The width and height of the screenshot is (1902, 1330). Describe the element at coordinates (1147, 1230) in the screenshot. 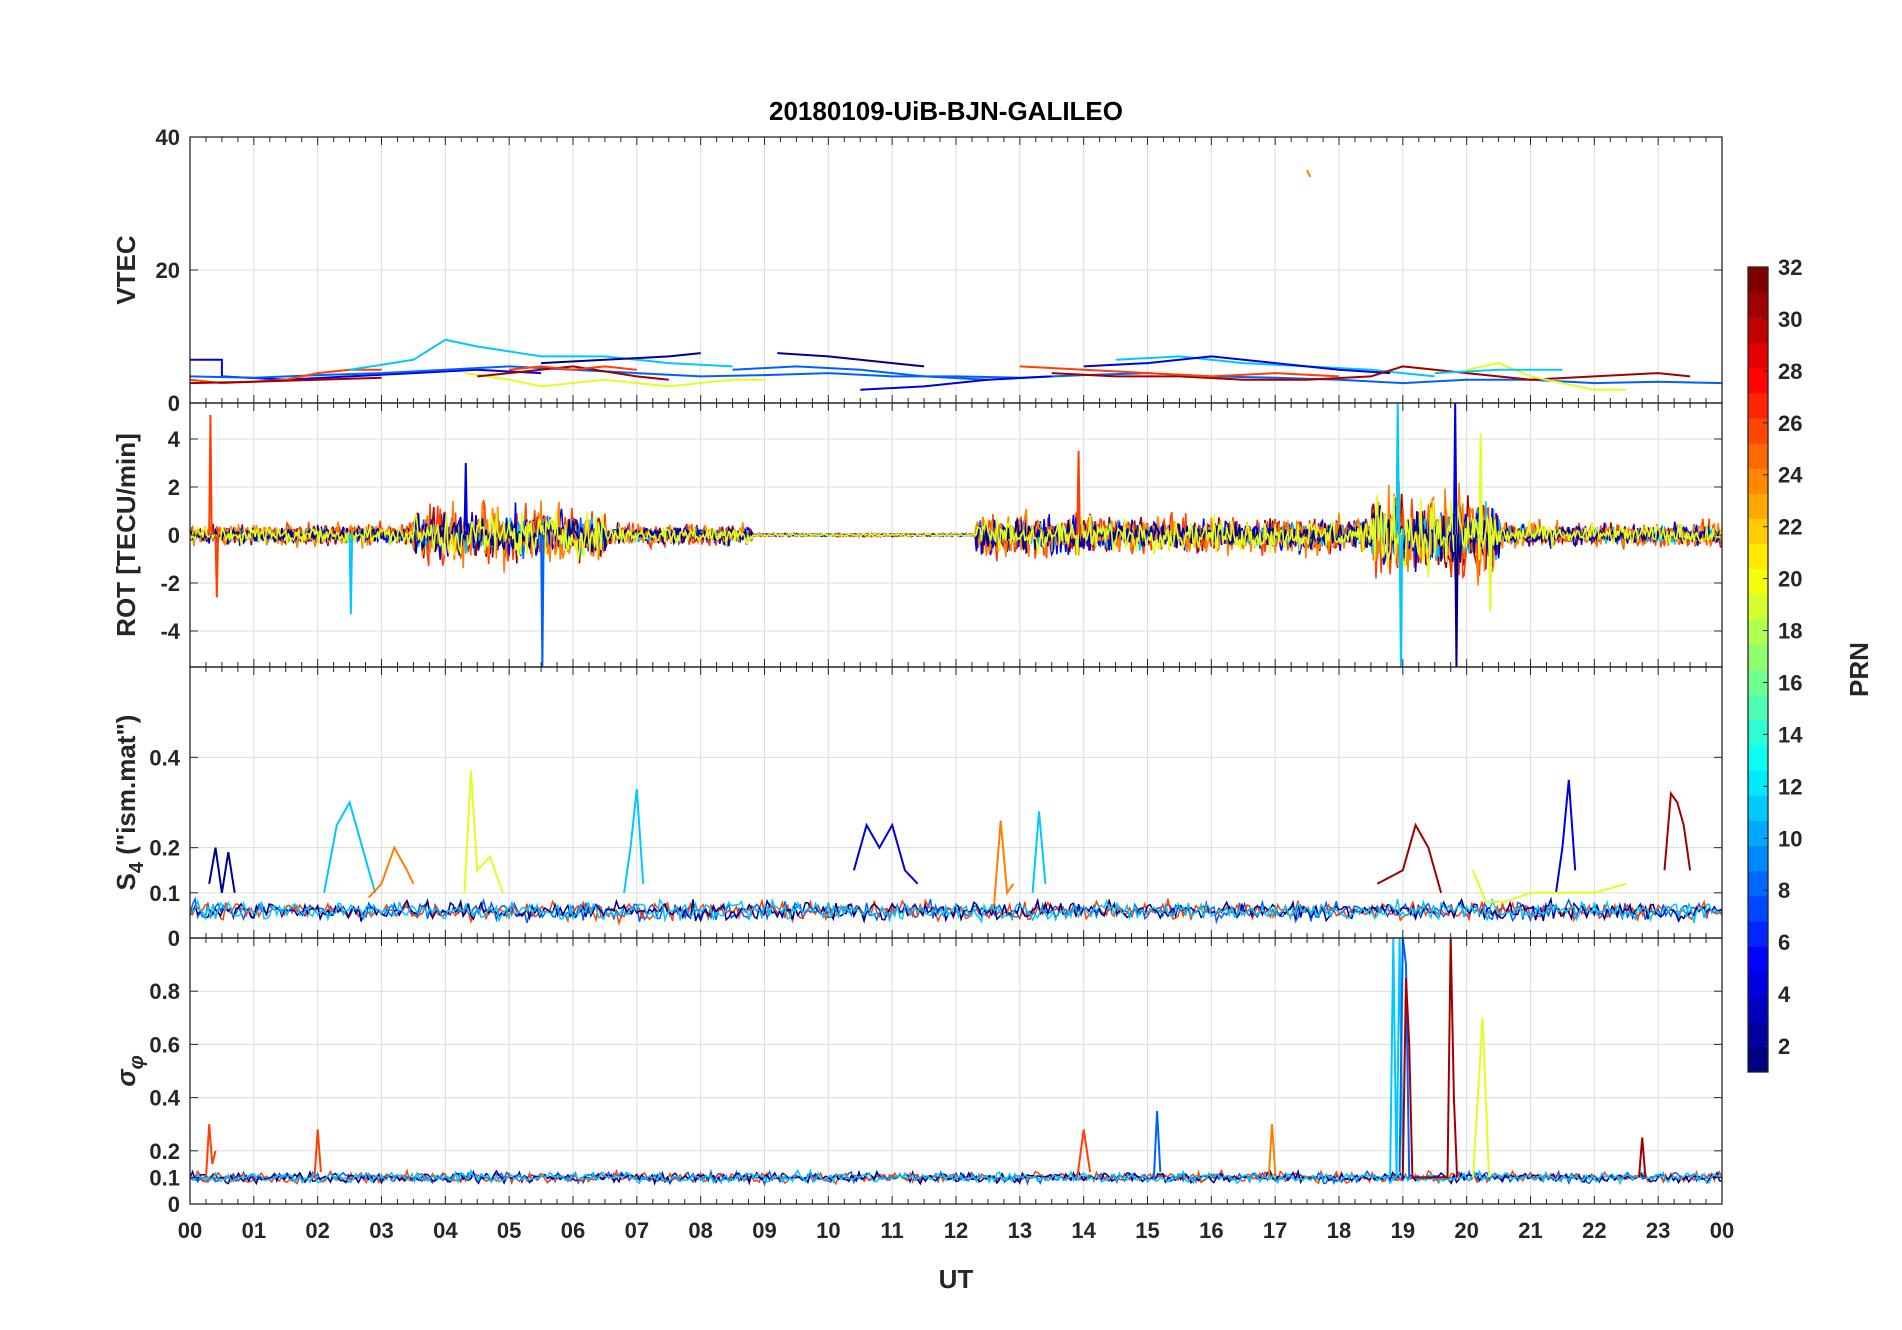

I see `x-tick-label: 15` at that location.